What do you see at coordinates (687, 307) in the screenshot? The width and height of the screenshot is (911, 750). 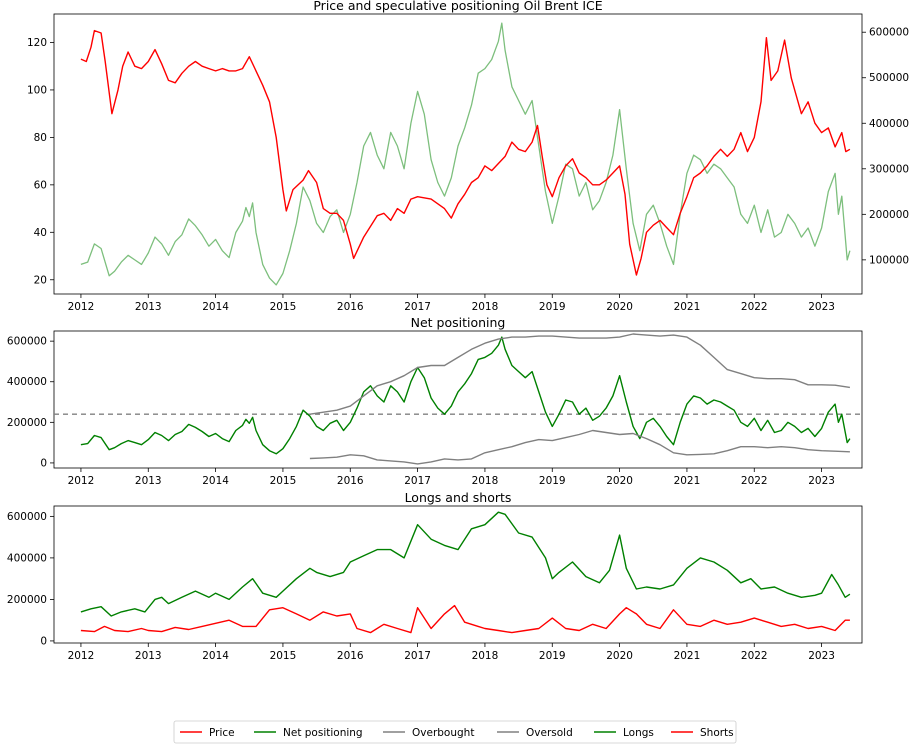 I see `x-tick-label-0-9: 2021` at bounding box center [687, 307].